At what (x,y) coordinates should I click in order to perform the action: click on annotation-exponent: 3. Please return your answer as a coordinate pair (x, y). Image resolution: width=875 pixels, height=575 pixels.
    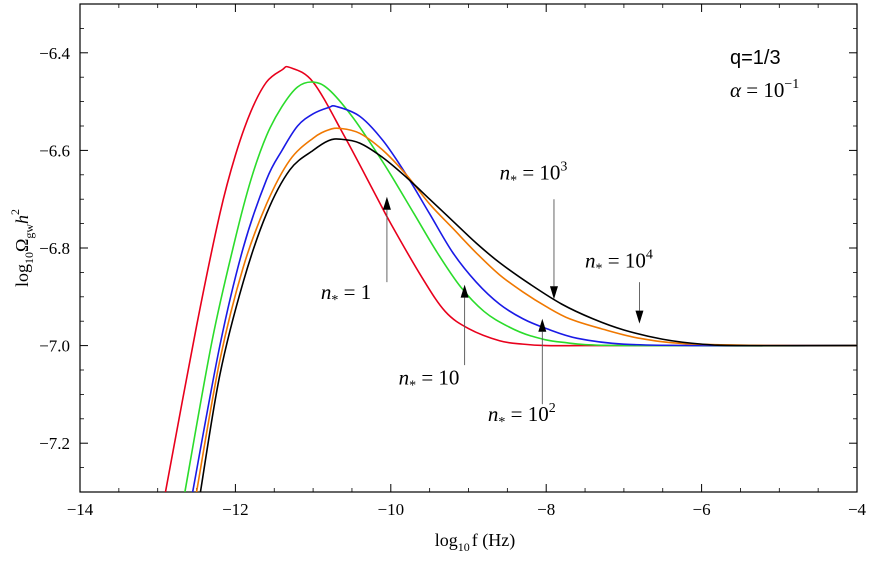
    Looking at the image, I should click on (563, 167).